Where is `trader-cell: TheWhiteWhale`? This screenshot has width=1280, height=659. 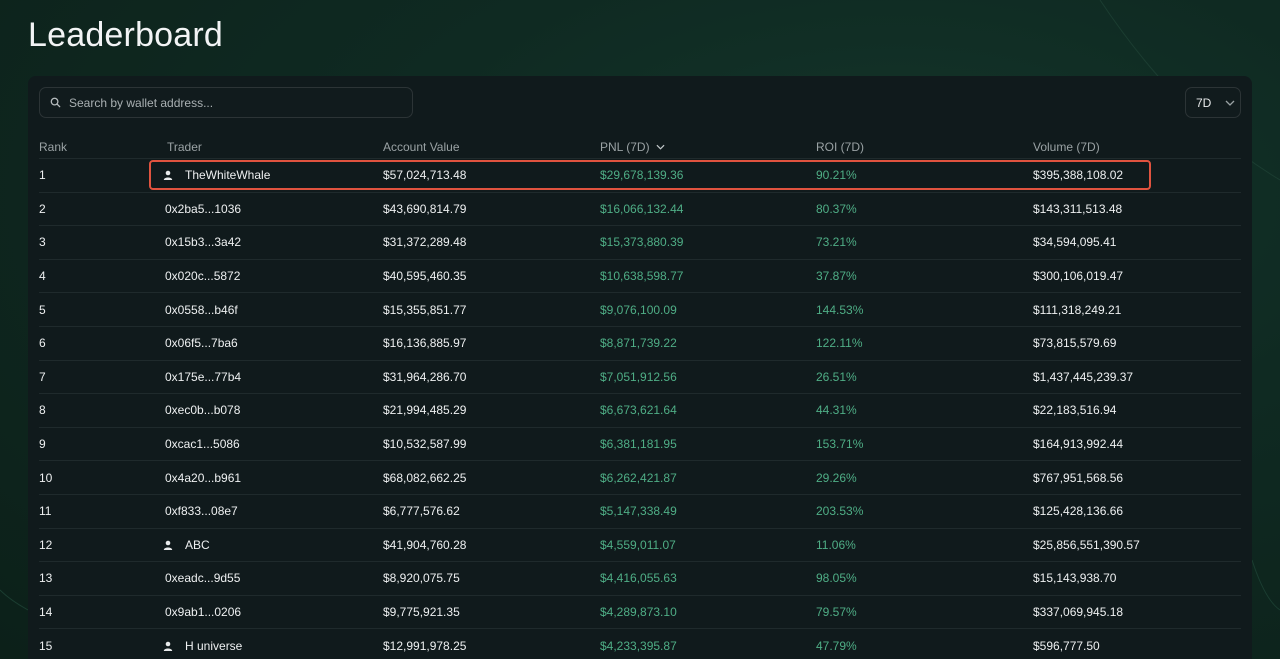 trader-cell: TheWhiteWhale is located at coordinates (216, 175).